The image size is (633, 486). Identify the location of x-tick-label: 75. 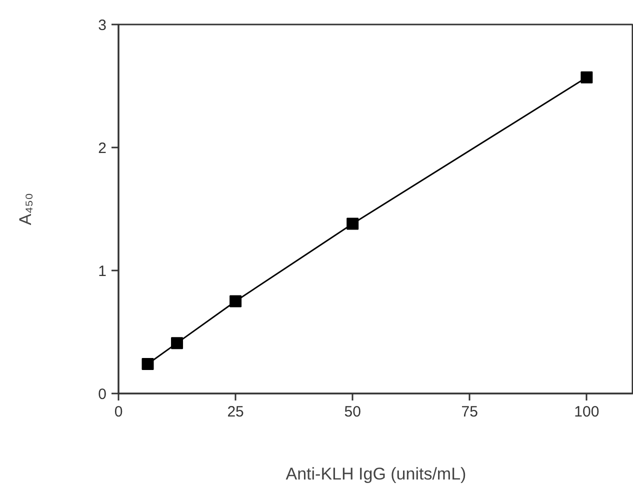
(469, 412).